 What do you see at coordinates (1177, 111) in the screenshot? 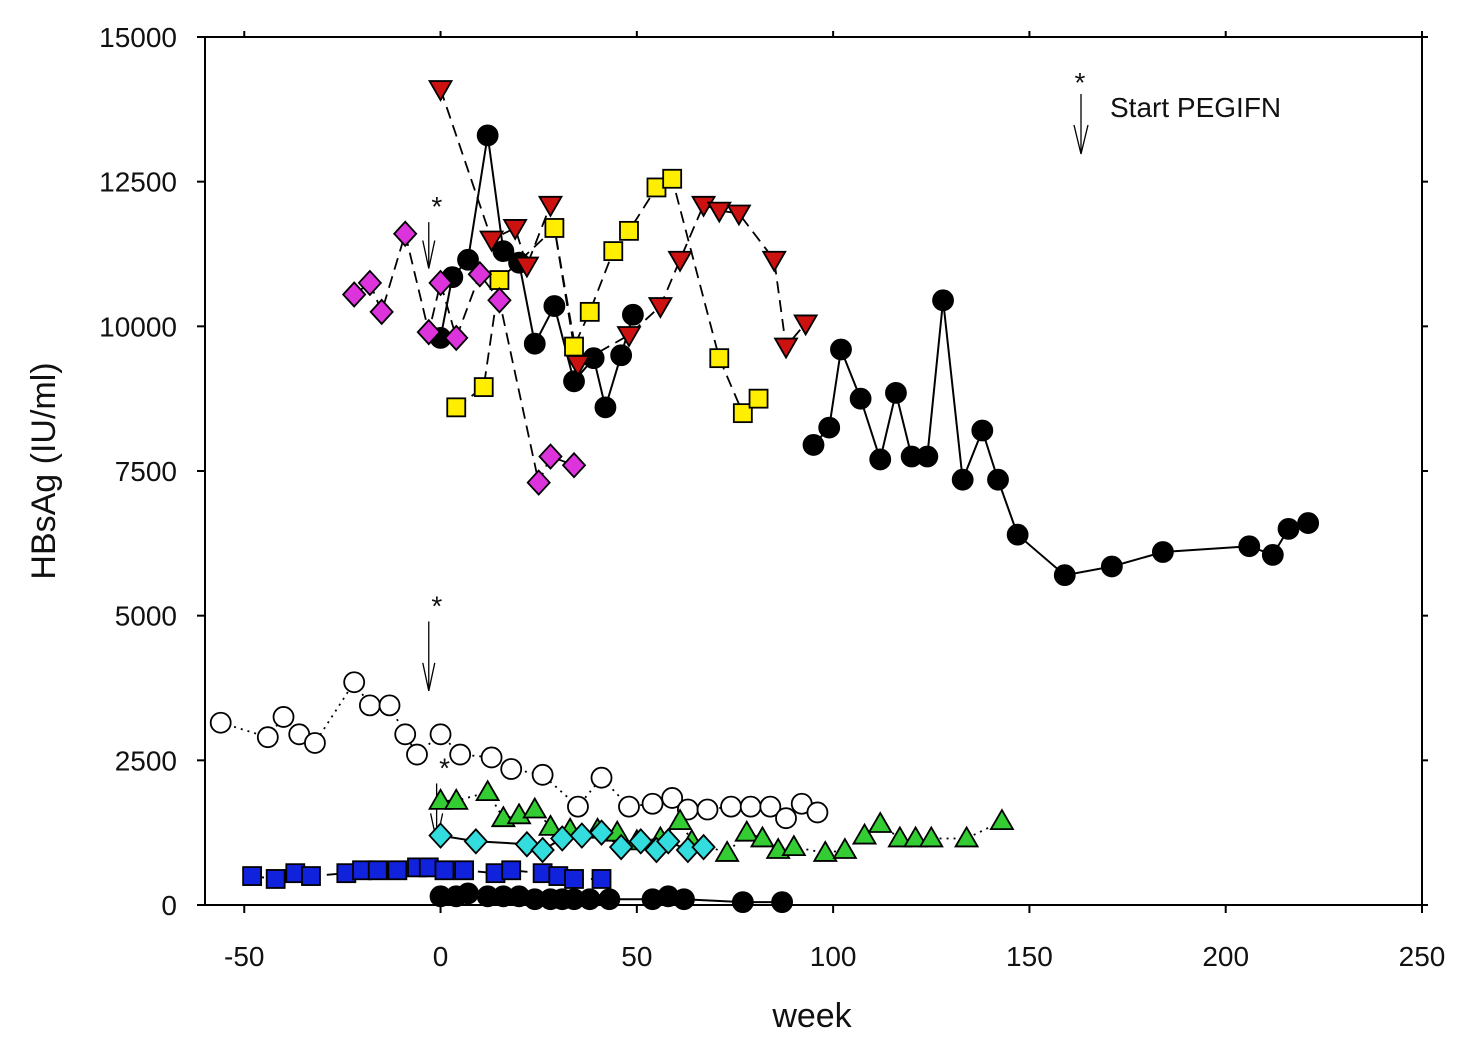
I see `legend-annotation: * Start PEGIFN` at bounding box center [1177, 111].